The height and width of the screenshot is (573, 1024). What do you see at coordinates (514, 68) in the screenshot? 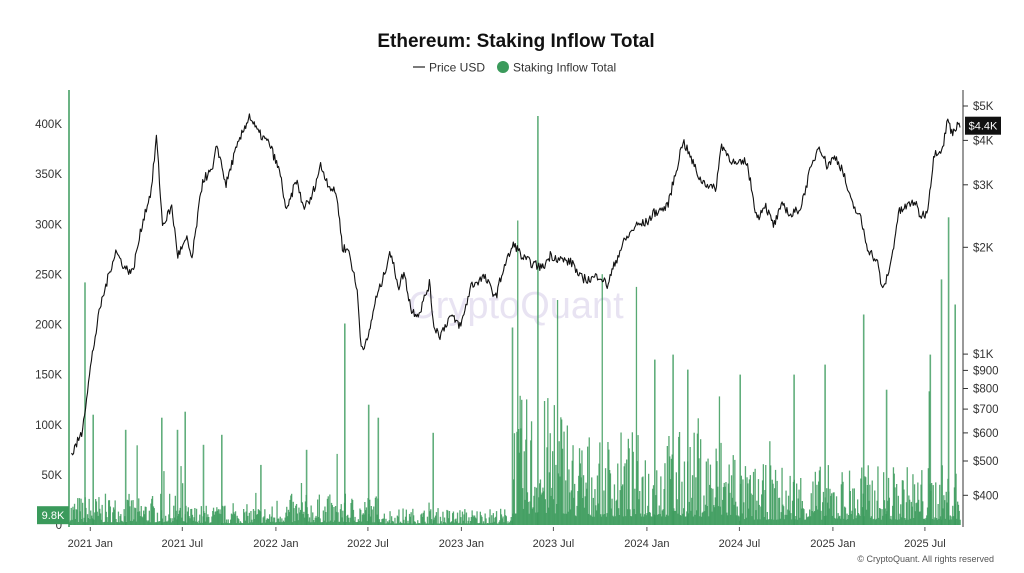
I see `legend: Price USD Staking Inflow Total` at bounding box center [514, 68].